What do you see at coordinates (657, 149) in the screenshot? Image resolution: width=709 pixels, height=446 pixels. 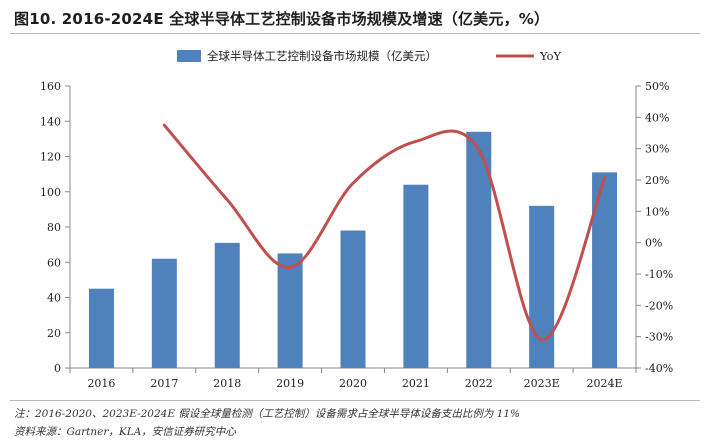 I see `right-tick-label: 30%` at bounding box center [657, 149].